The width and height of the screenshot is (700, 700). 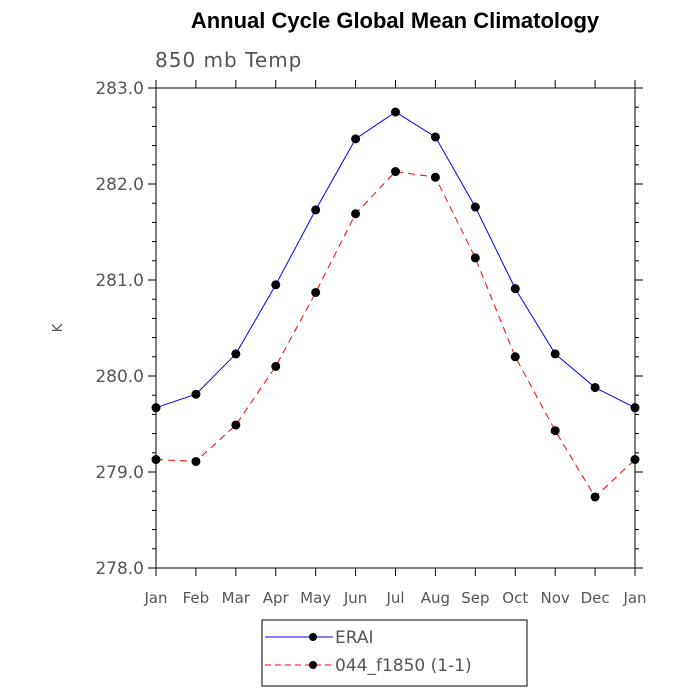 What do you see at coordinates (354, 638) in the screenshot?
I see `legend-label-erai: ERAI` at bounding box center [354, 638].